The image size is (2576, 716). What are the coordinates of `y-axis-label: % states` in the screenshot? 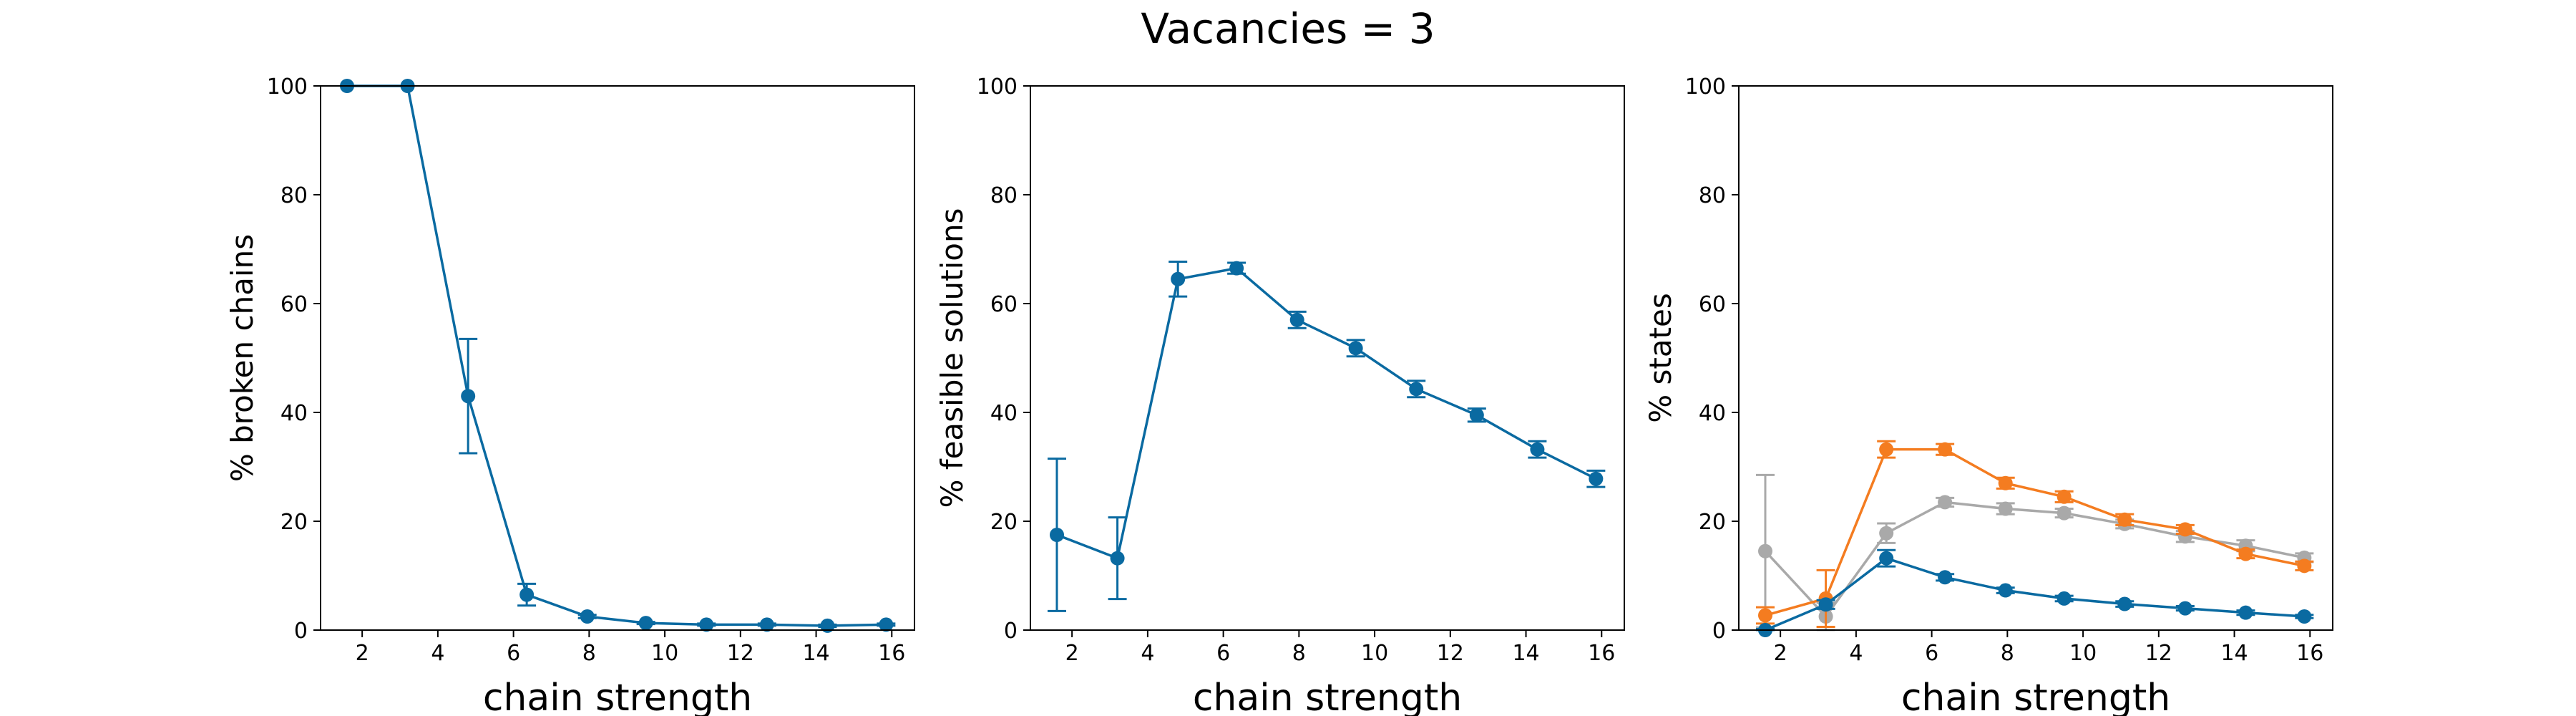 It's located at (1660, 358).